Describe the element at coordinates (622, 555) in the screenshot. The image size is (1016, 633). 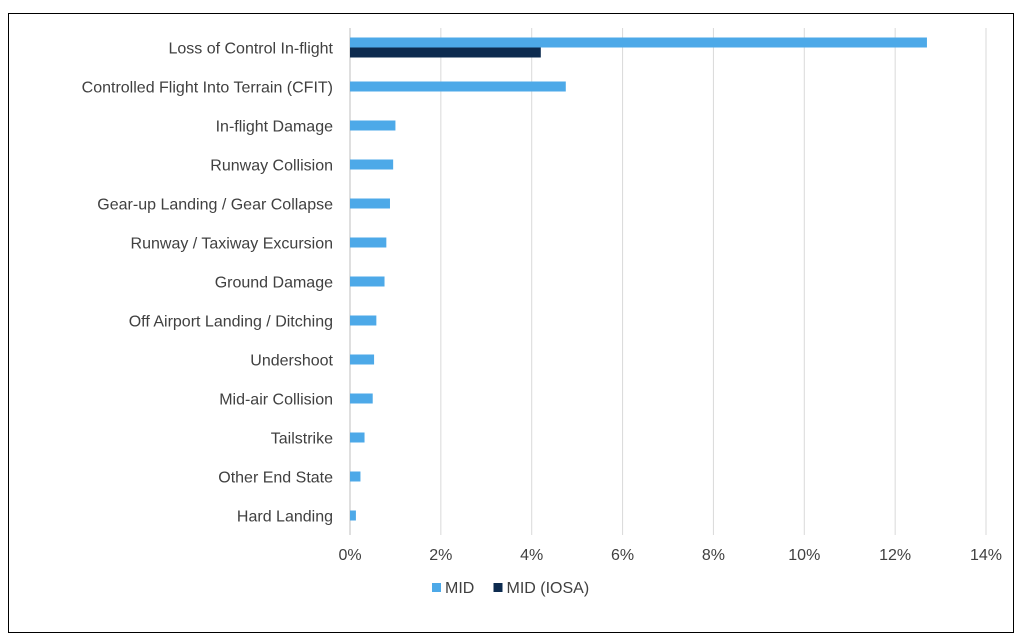
I see `x-tick-label: 6%` at that location.